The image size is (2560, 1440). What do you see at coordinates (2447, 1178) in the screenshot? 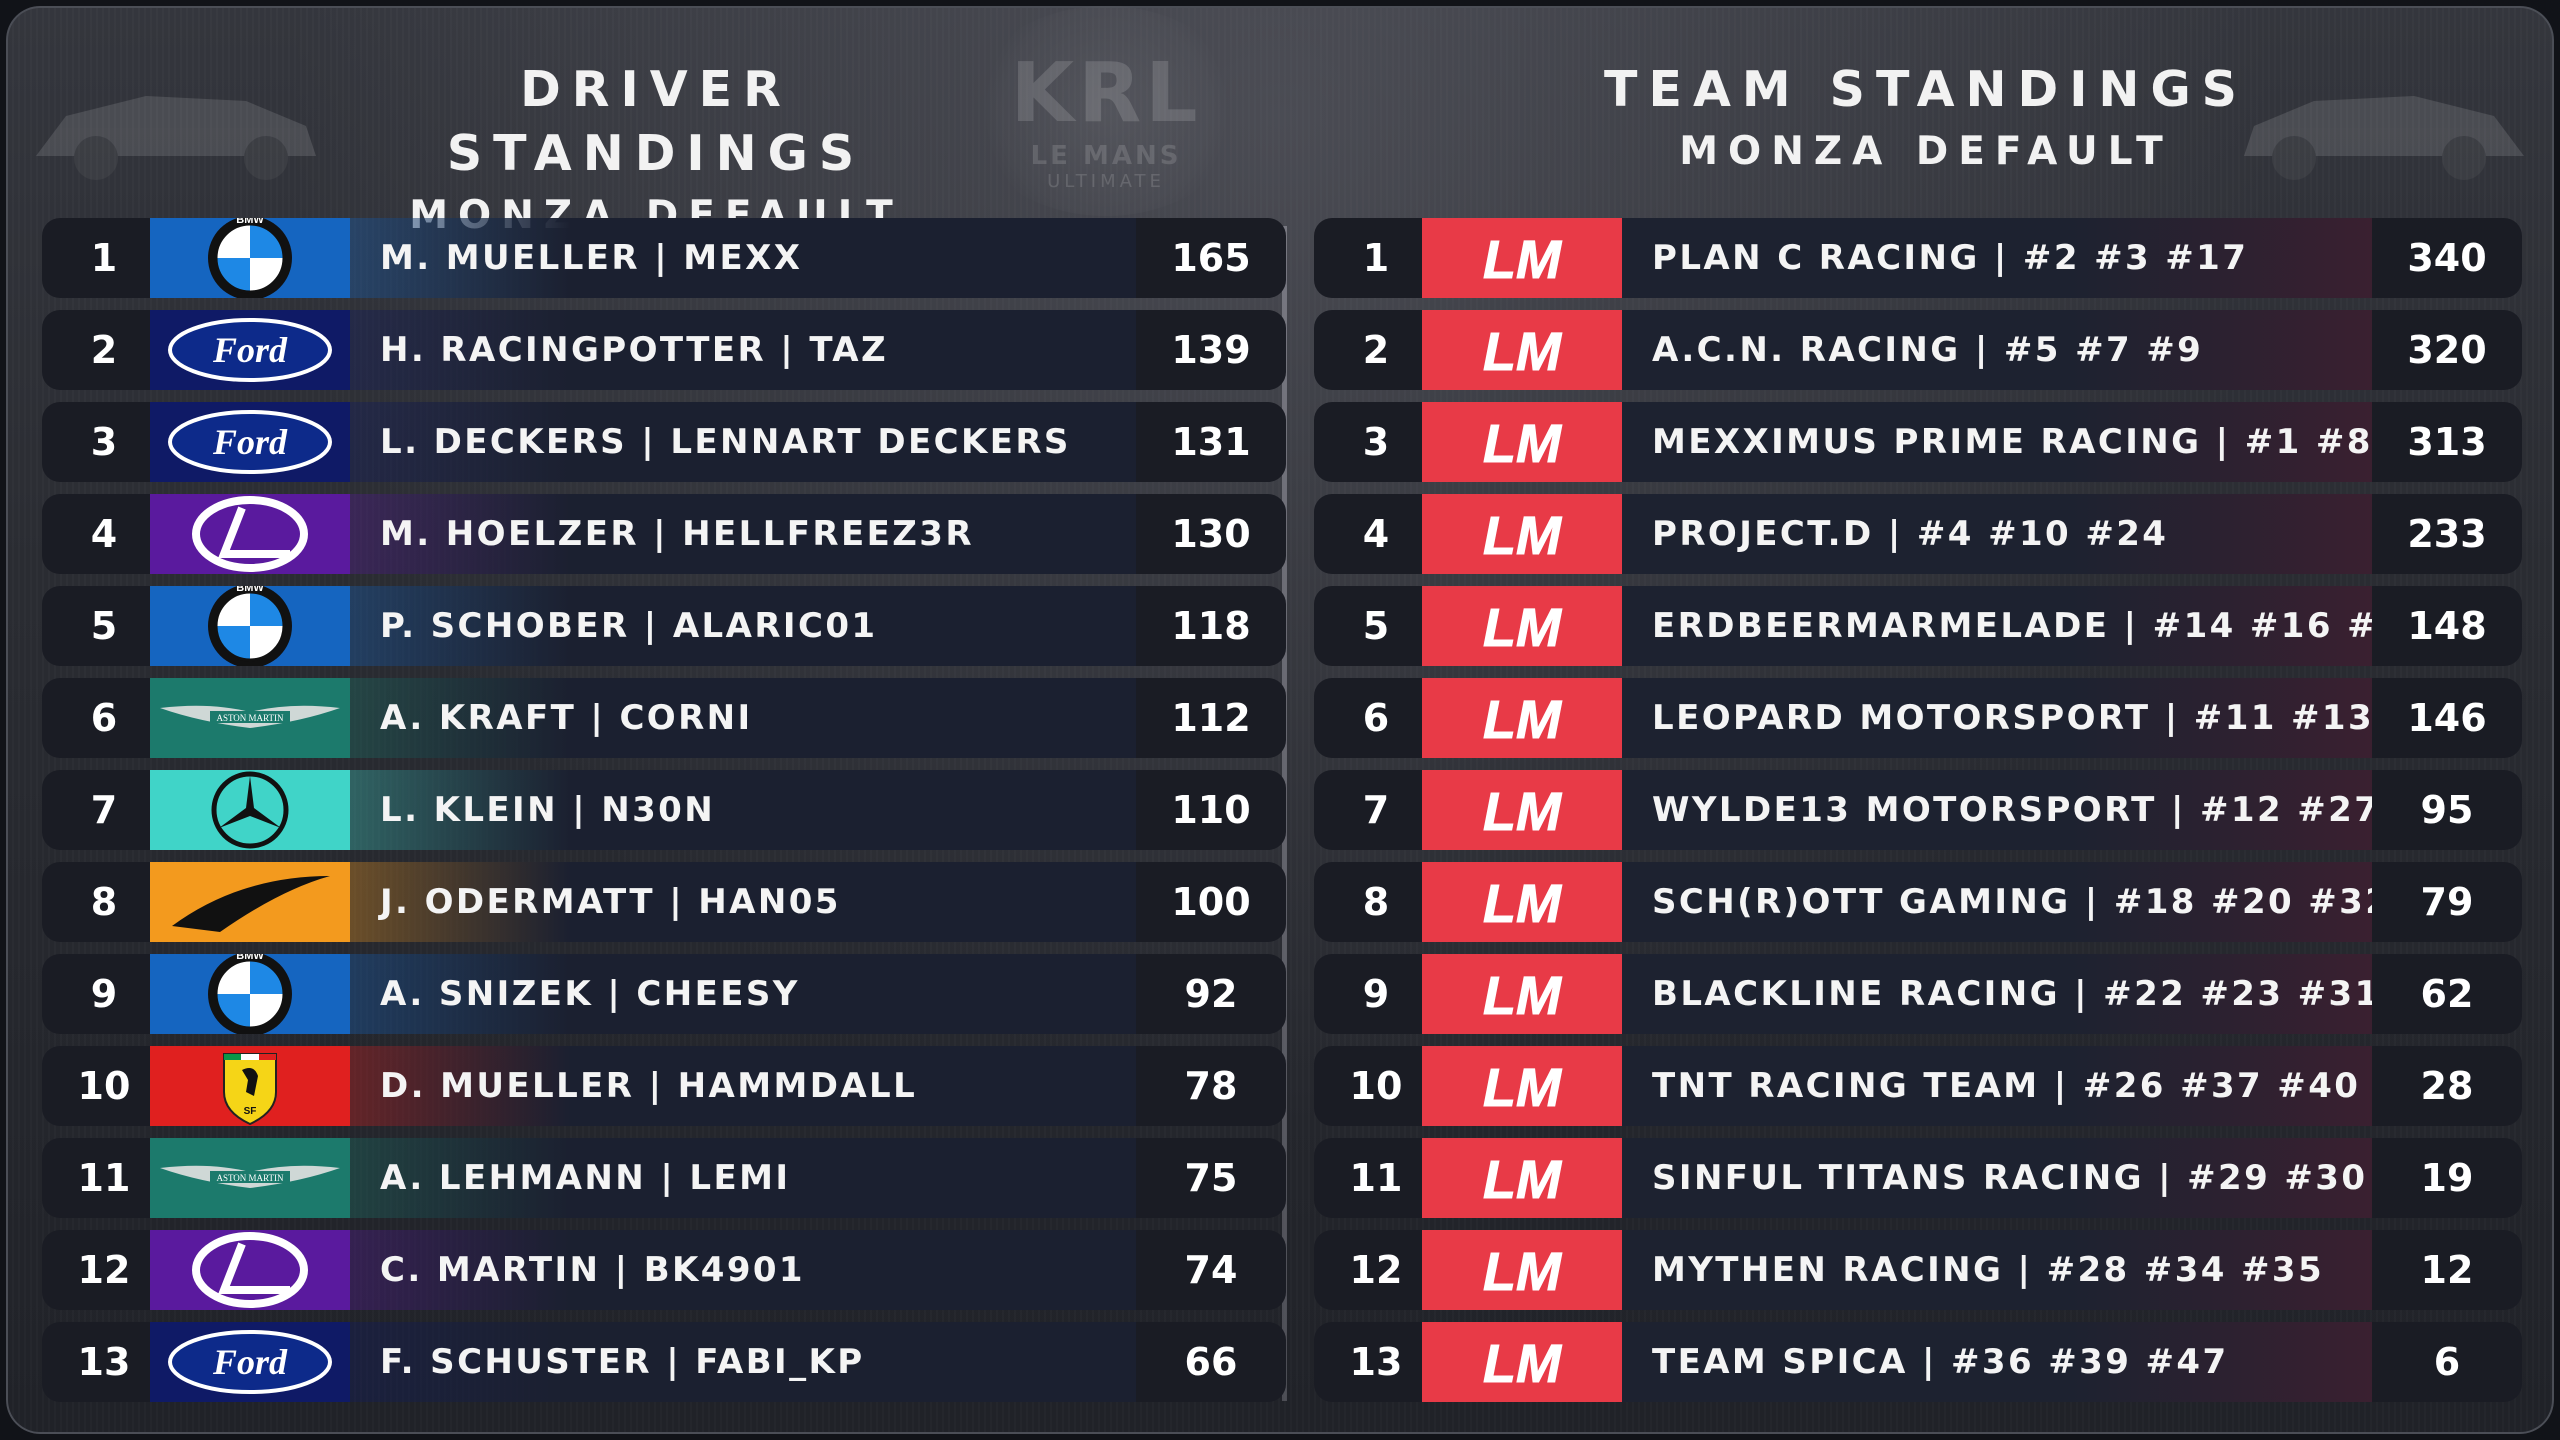
I see `team-points: 19` at bounding box center [2447, 1178].